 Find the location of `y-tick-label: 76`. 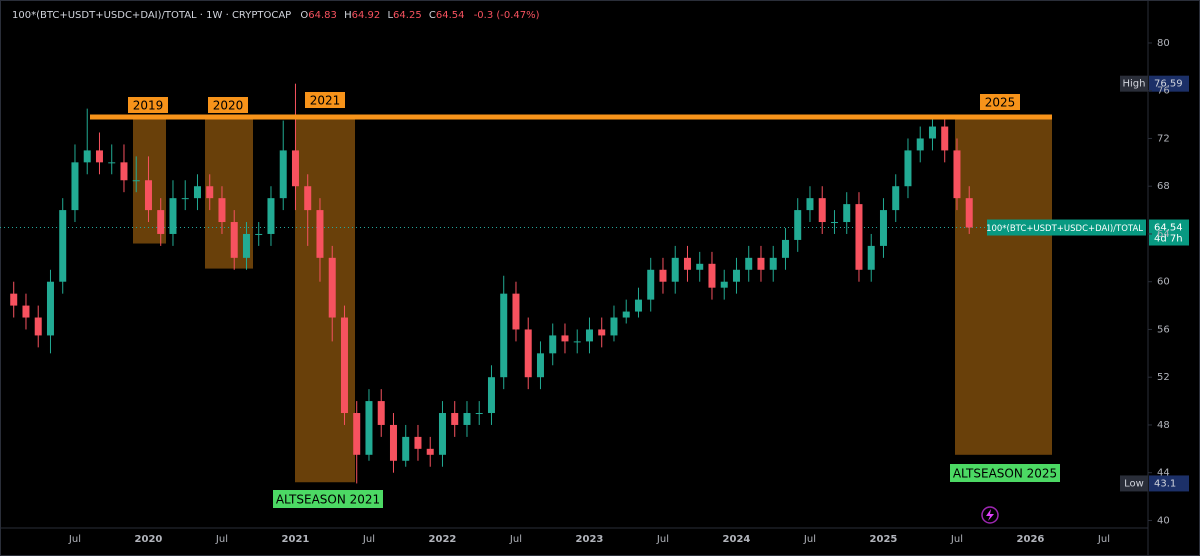

y-tick-label: 76 is located at coordinates (1163, 91).